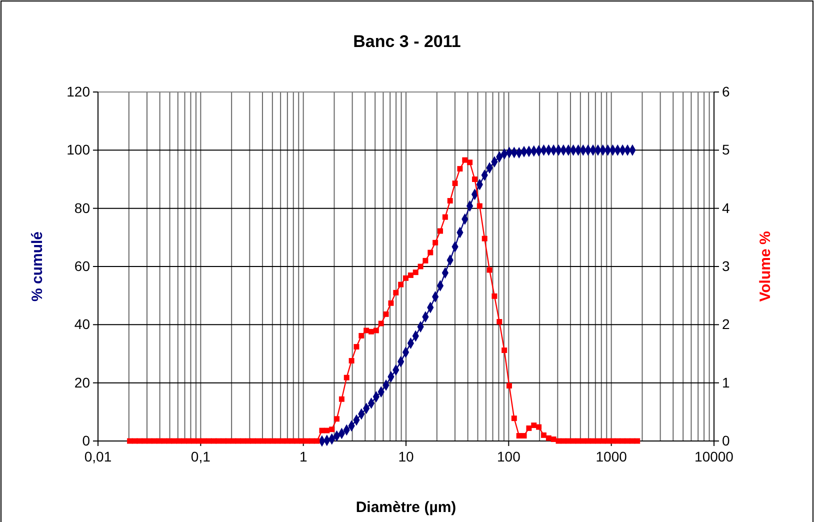 The height and width of the screenshot is (522, 815). What do you see at coordinates (200, 456) in the screenshot?
I see `x-tick-label: 0,1` at bounding box center [200, 456].